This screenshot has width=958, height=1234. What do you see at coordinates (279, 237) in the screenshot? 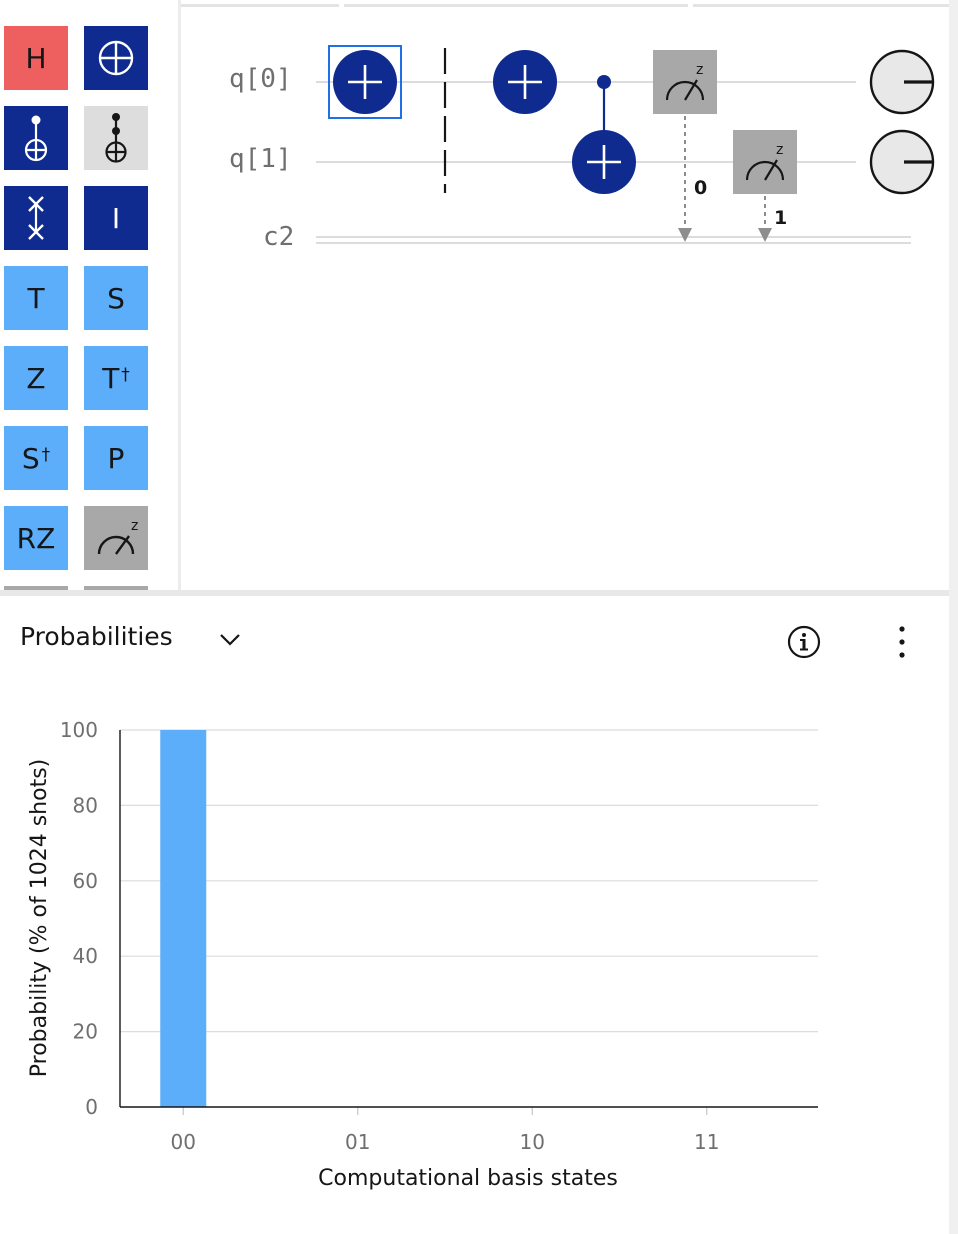
I see `classical-register-label: c2` at bounding box center [279, 237].